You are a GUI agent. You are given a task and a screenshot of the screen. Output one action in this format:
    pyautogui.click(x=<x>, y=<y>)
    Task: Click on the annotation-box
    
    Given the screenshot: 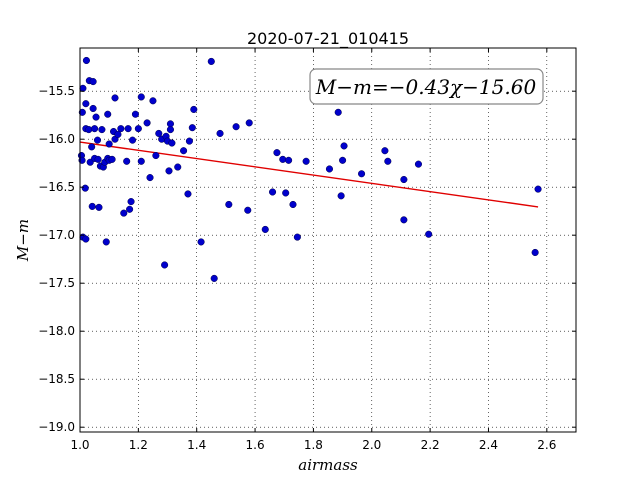 What is the action you would take?
    pyautogui.click(x=426, y=86)
    